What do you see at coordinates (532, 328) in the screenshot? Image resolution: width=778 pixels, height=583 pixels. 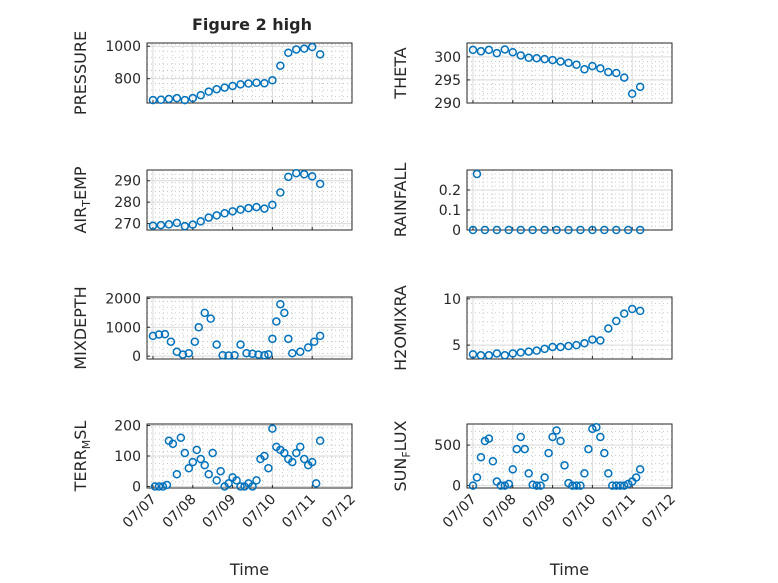 I see `subplot-6: 5 10 H2OMIXRA` at bounding box center [532, 328].